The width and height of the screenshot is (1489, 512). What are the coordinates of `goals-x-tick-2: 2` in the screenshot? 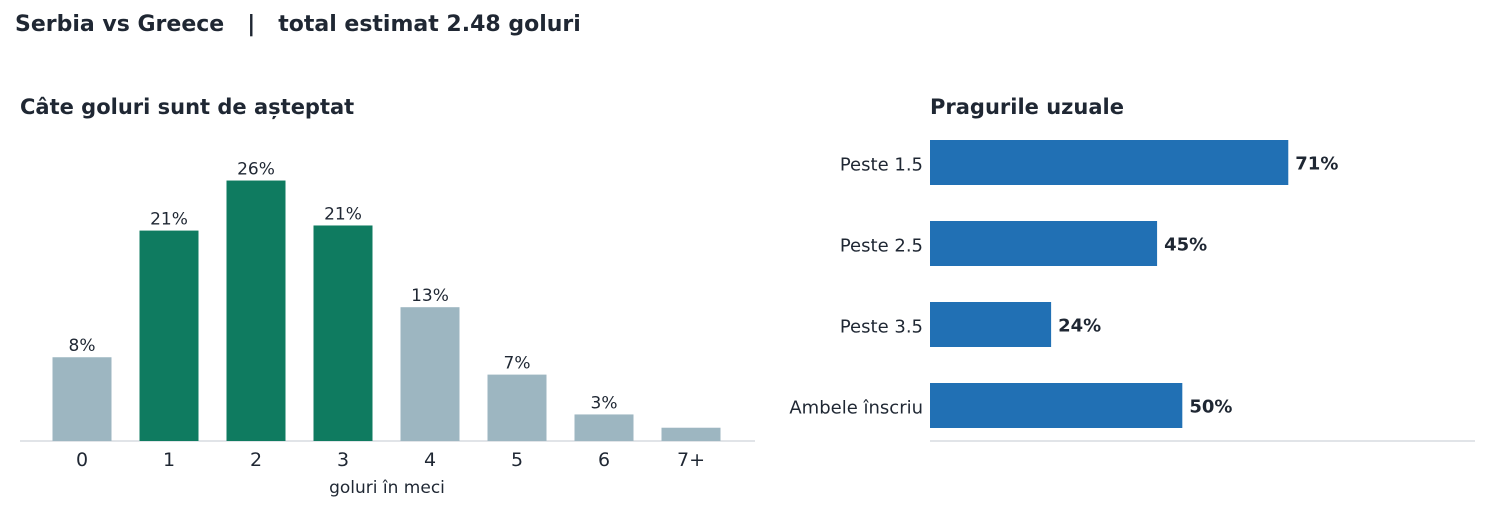 It's located at (256, 460).